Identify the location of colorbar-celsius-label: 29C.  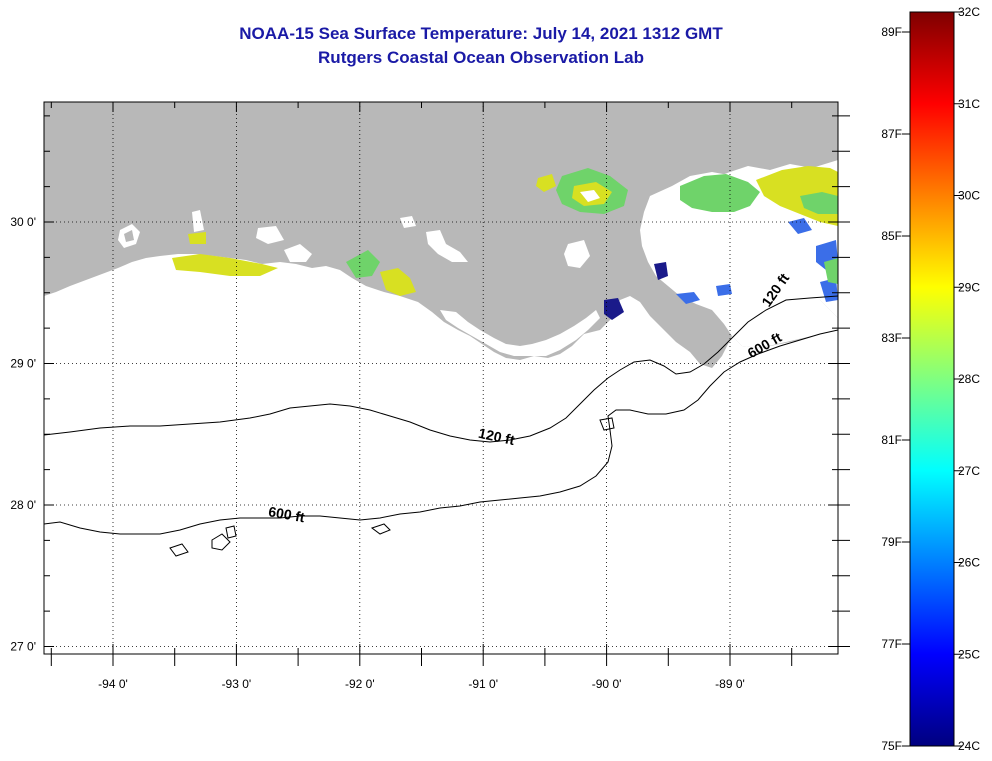
(969, 287).